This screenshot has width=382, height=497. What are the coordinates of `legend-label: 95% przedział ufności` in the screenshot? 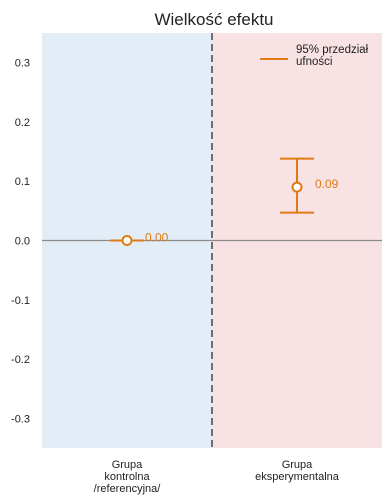 It's located at (332, 56).